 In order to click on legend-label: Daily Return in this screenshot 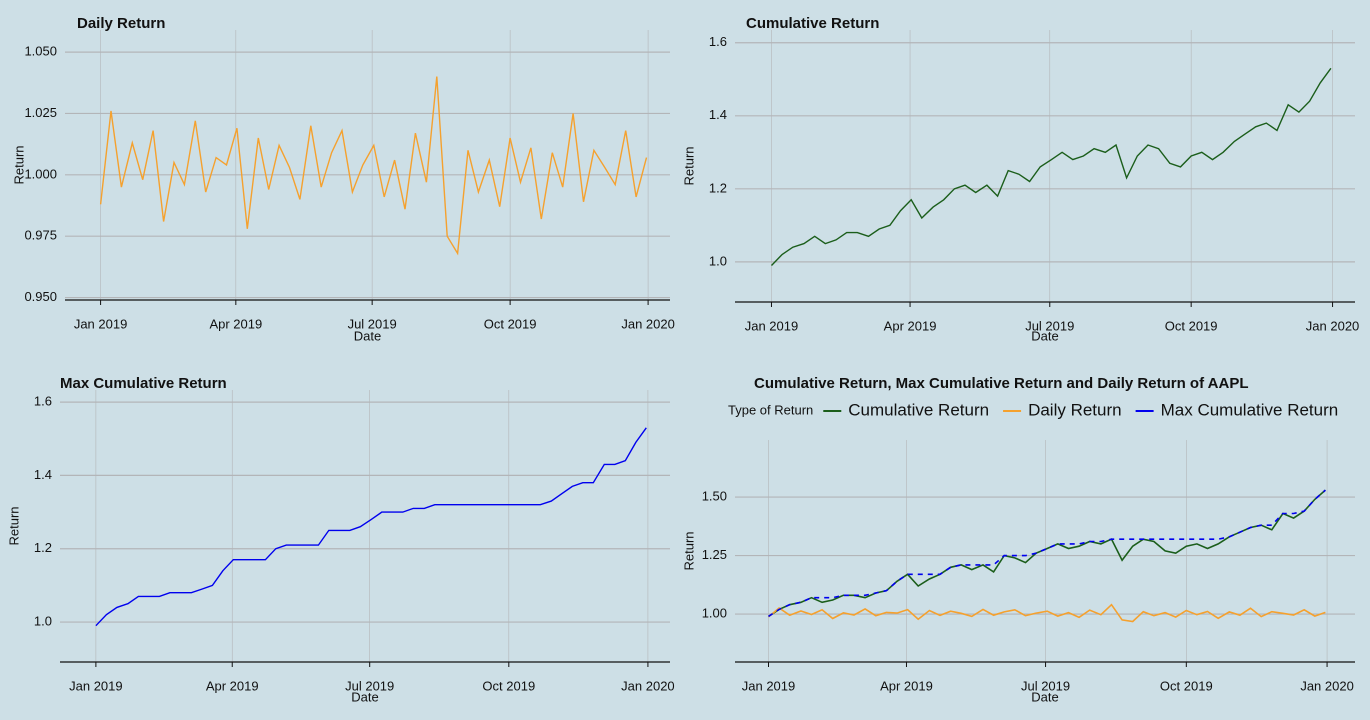, I will do `click(1075, 409)`.